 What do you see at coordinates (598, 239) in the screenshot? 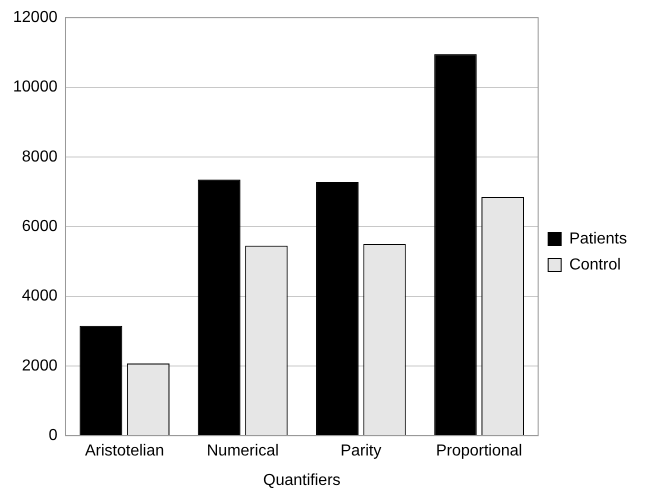
I see `legend-label: Patients` at bounding box center [598, 239].